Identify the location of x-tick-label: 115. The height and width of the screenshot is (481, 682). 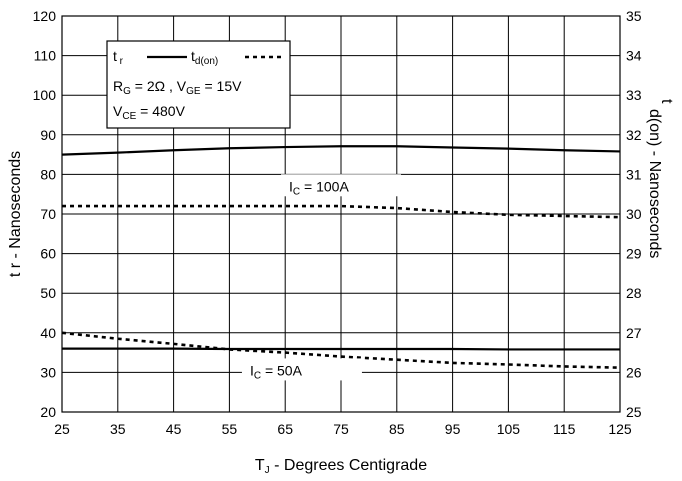
(564, 429).